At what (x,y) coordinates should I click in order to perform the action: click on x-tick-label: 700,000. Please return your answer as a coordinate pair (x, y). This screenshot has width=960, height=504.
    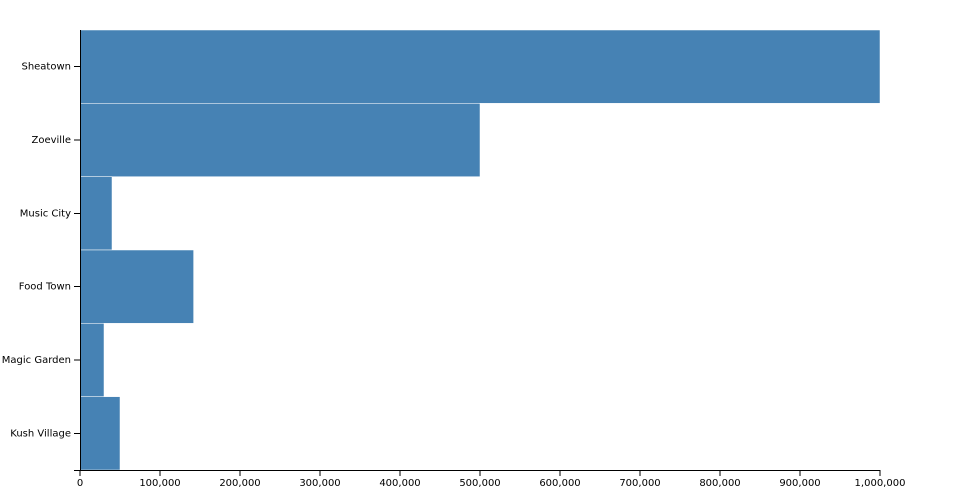
    Looking at the image, I should click on (639, 483).